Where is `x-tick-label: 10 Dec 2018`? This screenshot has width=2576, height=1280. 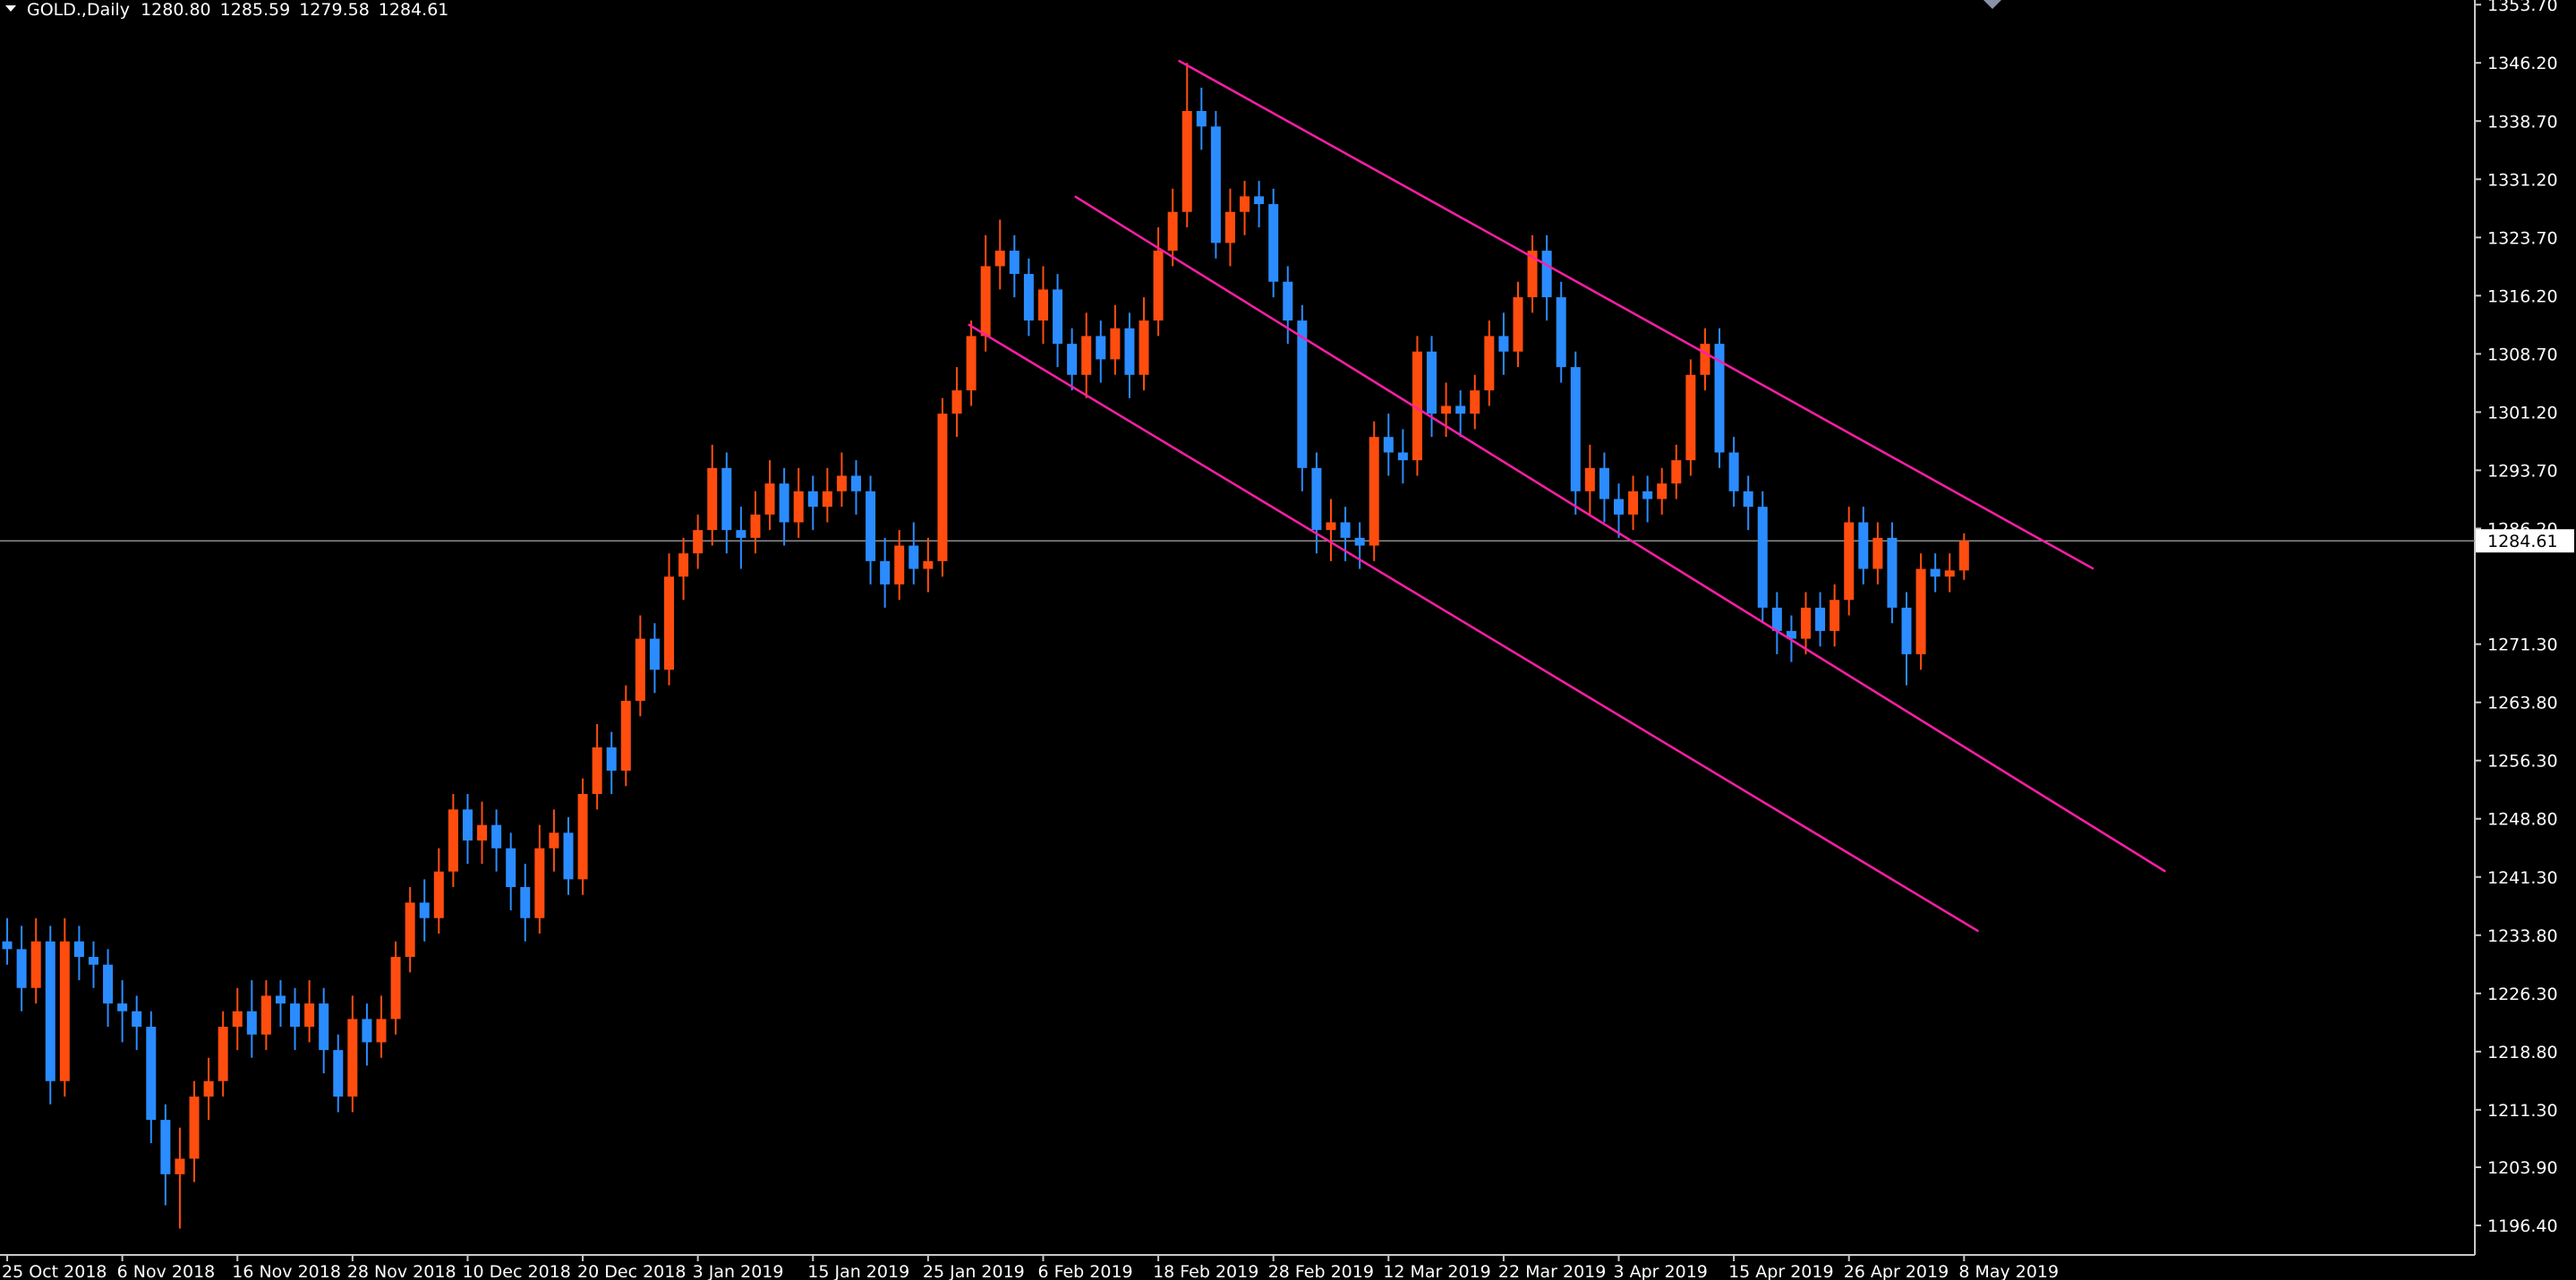
x-tick-label: 10 Dec 2018 is located at coordinates (516, 1271).